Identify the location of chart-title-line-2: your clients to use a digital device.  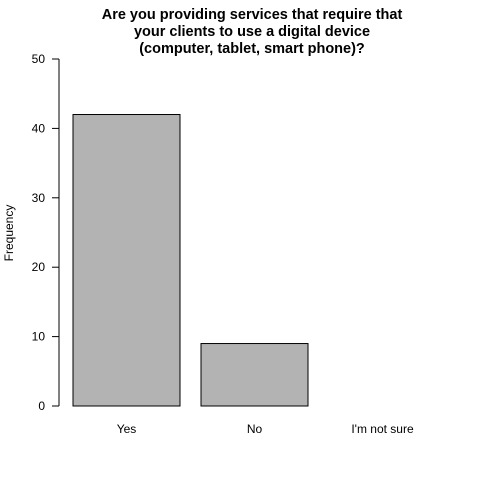
(252, 32).